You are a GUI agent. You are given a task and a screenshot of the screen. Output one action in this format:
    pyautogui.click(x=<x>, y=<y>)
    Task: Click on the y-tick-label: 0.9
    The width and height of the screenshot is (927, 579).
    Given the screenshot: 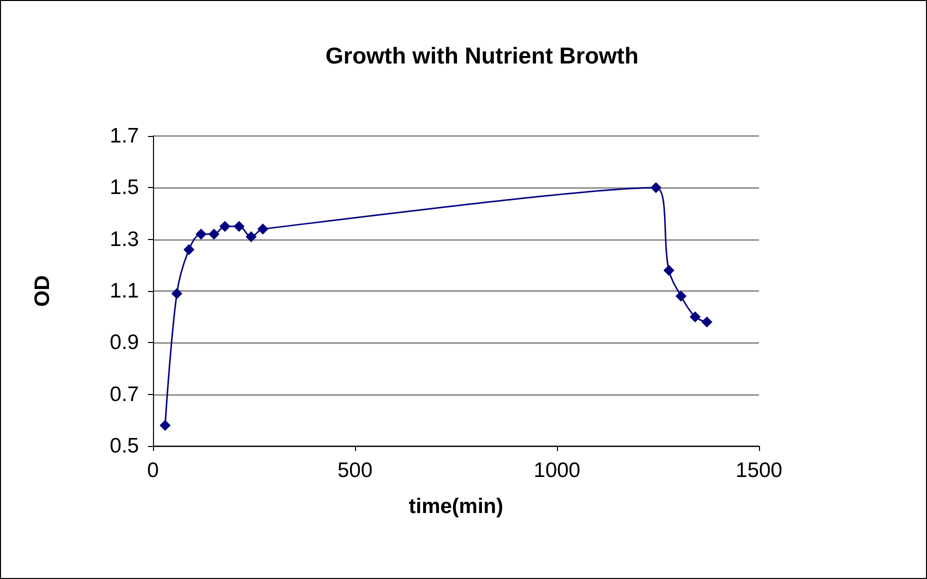 What is the action you would take?
    pyautogui.click(x=124, y=342)
    